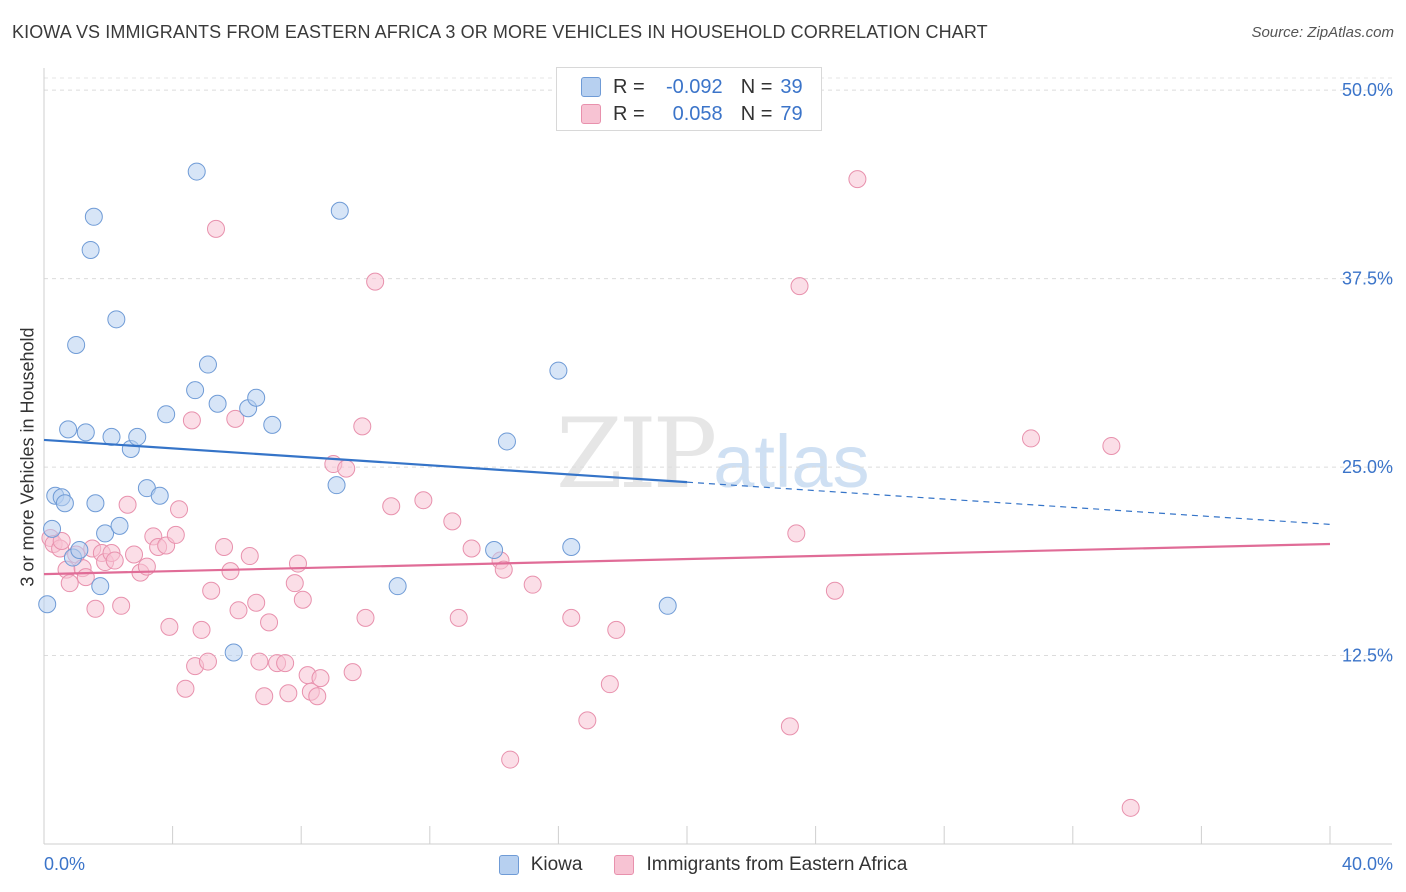  What do you see at coordinates (1367, 467) in the screenshot?
I see `y-tick-label: 25.0%` at bounding box center [1367, 467].